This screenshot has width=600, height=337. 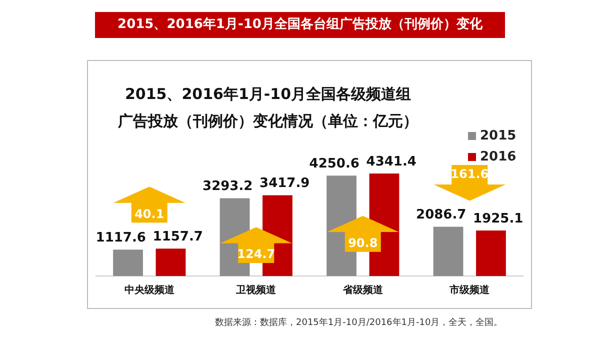 What do you see at coordinates (227, 186) in the screenshot?
I see `data-label: 3293.2` at bounding box center [227, 186].